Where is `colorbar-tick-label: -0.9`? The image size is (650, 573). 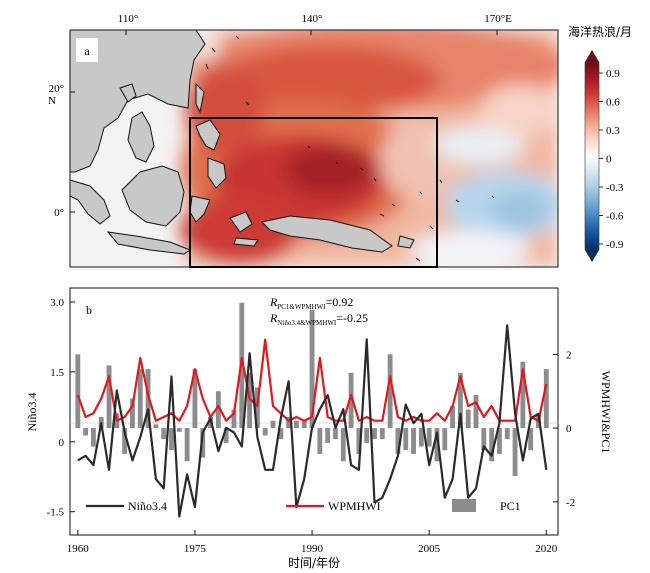
colorbar-tick-label: -0.9 is located at coordinates (615, 245).